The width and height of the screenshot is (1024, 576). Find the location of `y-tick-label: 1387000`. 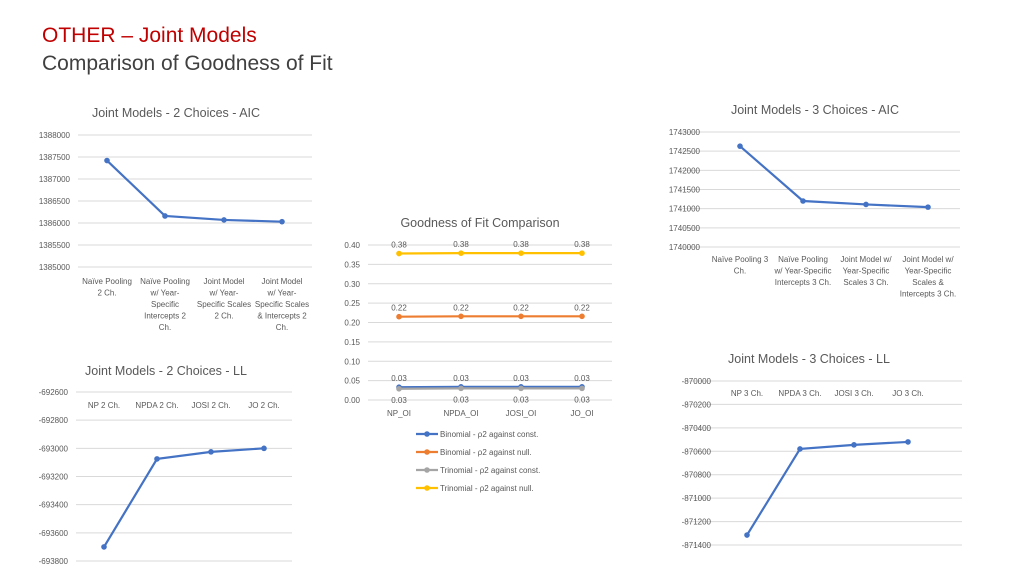

y-tick-label: 1387000 is located at coordinates (55, 179).